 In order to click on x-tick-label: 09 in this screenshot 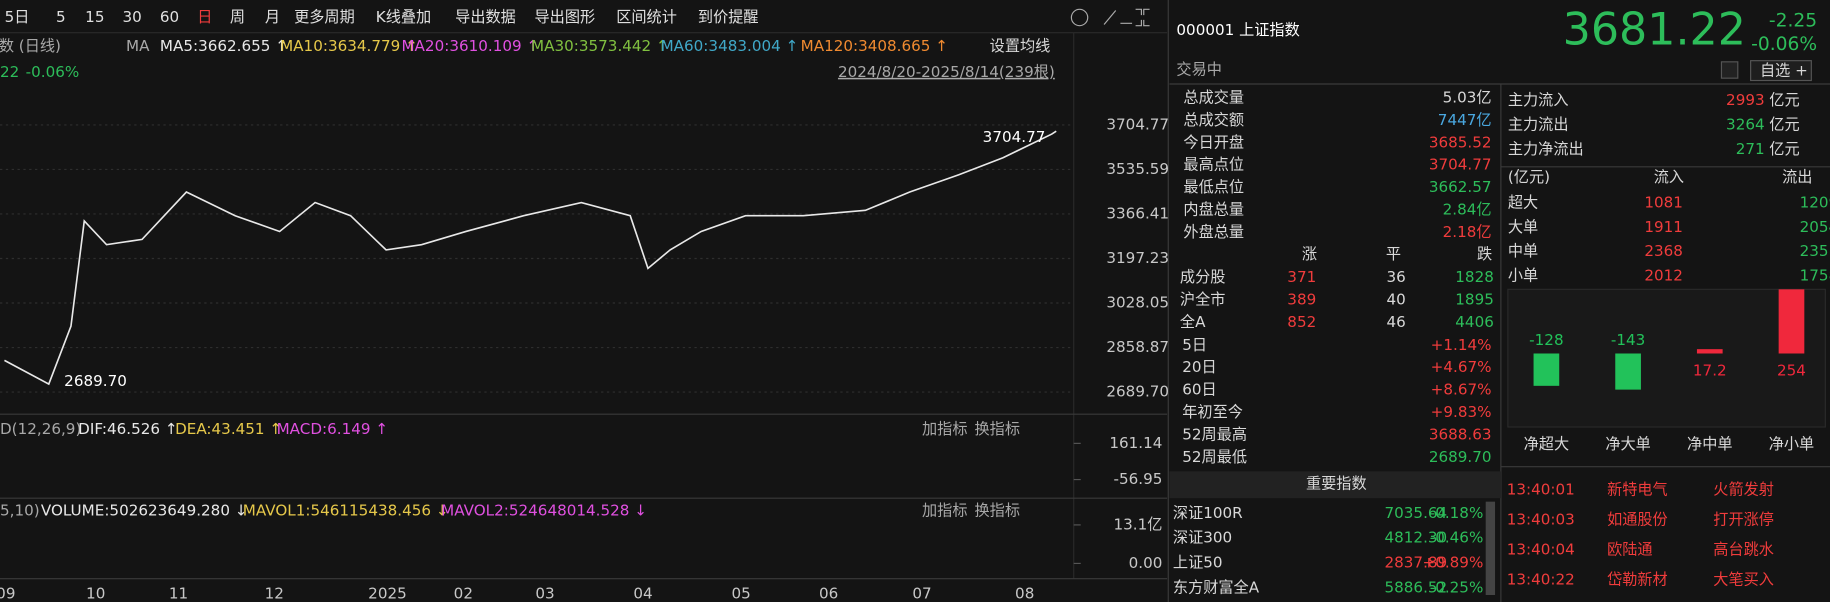, I will do `click(7, 593)`.